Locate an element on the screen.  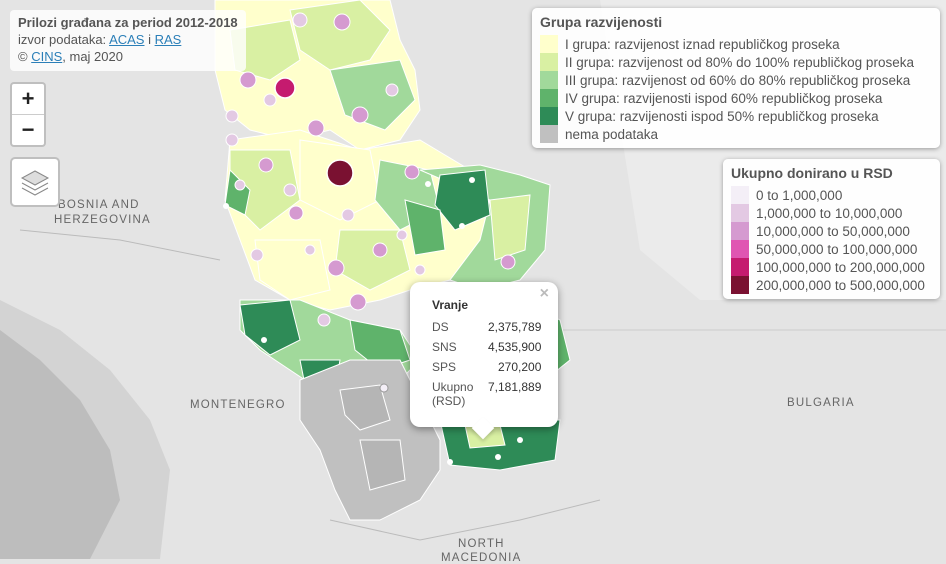
legend-label: 200,000,000 to 500,000,000 is located at coordinates (840, 285).